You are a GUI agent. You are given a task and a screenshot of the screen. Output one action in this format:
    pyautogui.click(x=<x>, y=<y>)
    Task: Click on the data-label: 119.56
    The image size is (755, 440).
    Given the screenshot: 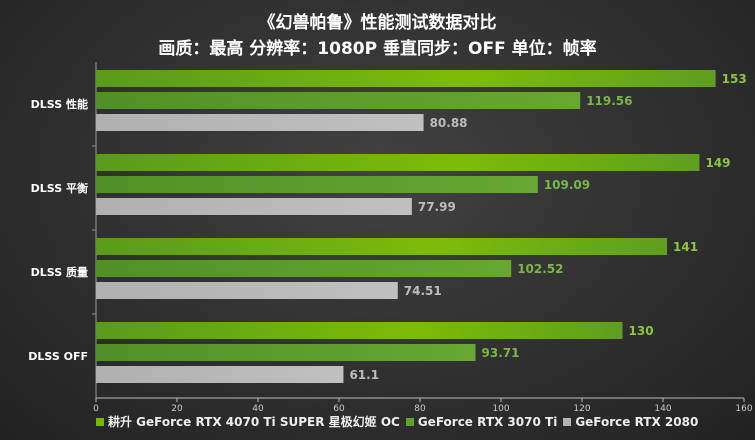 What is the action you would take?
    pyautogui.click(x=609, y=101)
    